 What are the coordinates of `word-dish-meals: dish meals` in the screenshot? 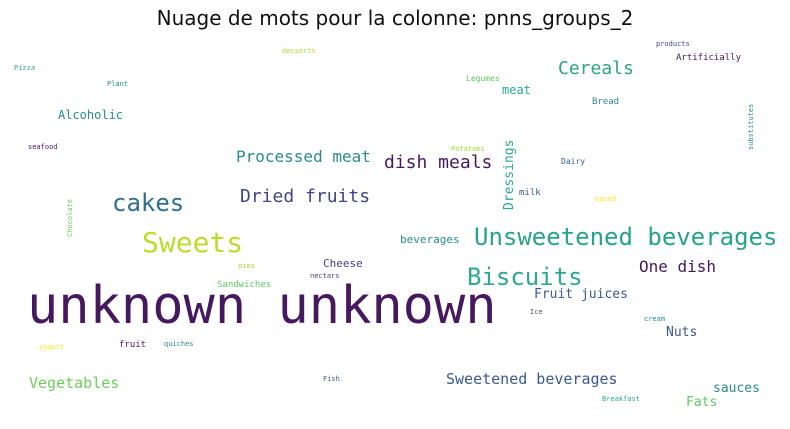 It's located at (438, 162).